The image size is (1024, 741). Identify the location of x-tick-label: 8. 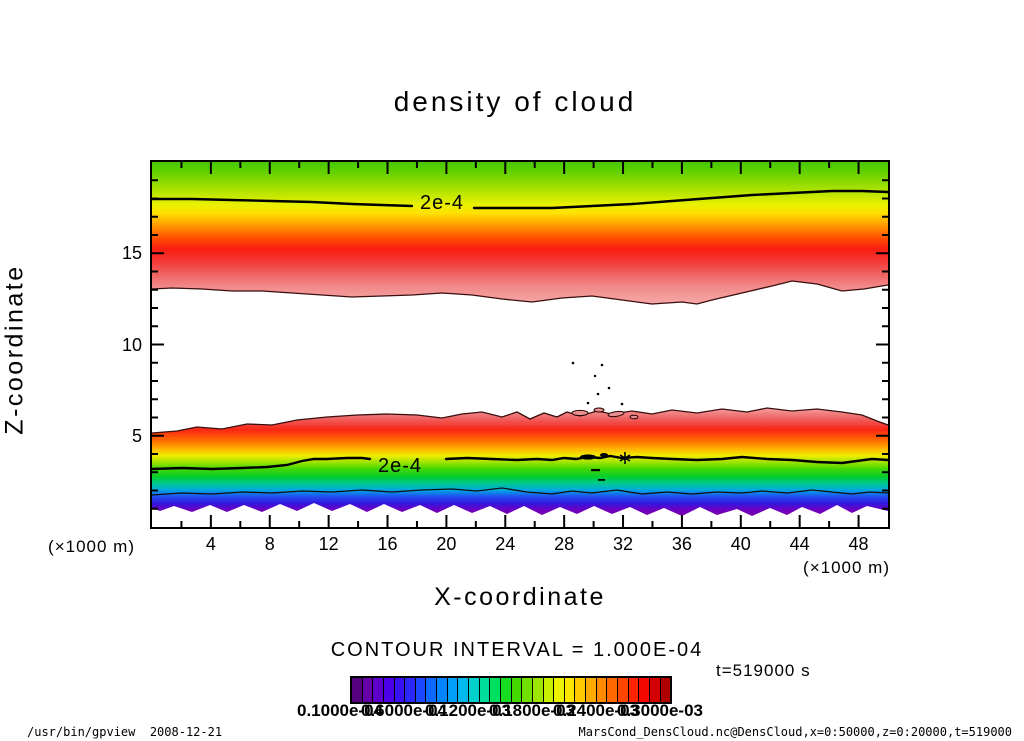
(269, 544).